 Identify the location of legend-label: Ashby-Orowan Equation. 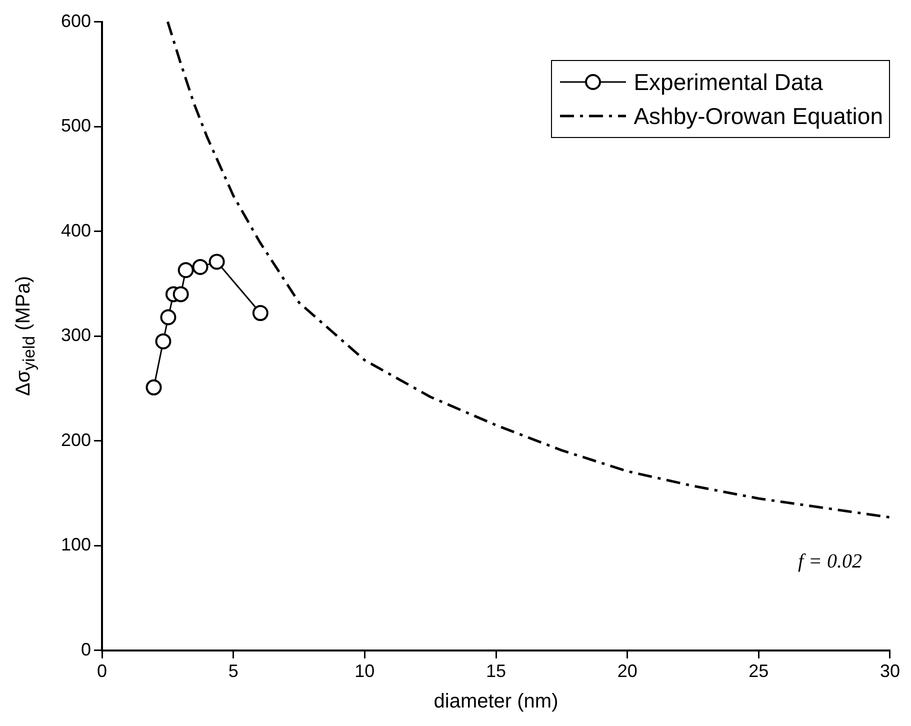
(758, 116).